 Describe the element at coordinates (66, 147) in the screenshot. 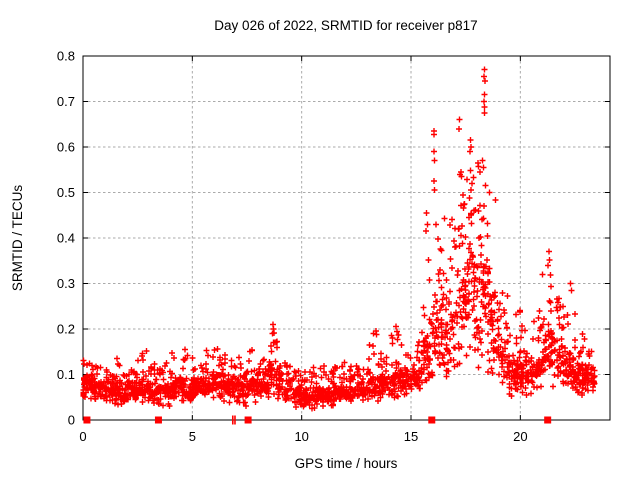

I see `y-tick-label: 0.6` at that location.